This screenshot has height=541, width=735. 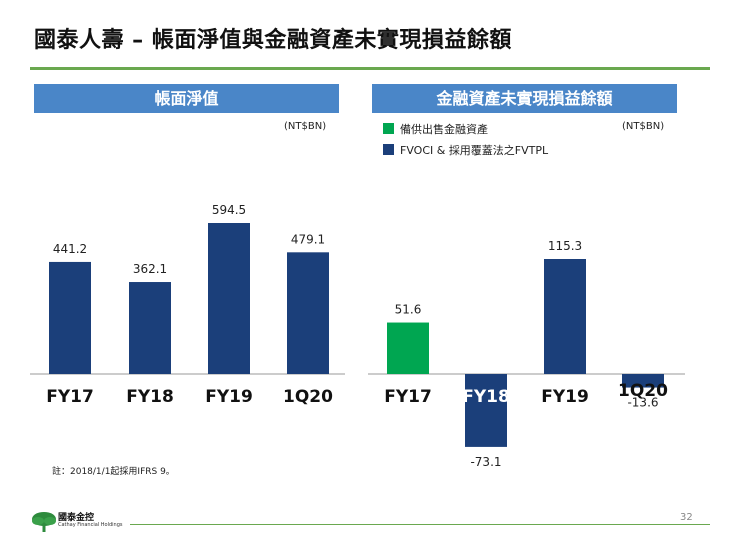 I want to click on legend-swatch-blue, so click(x=388, y=149).